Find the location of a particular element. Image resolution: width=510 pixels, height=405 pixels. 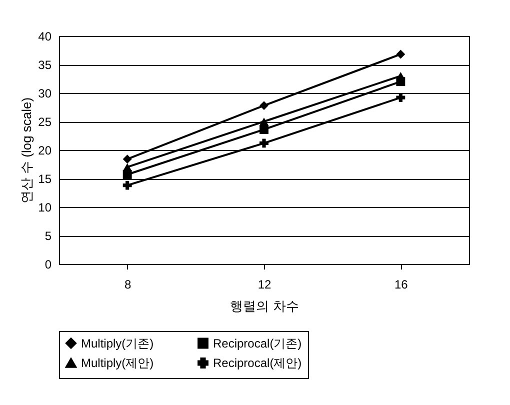

x-axis-title: 행렬의 차수 is located at coordinates (264, 306).